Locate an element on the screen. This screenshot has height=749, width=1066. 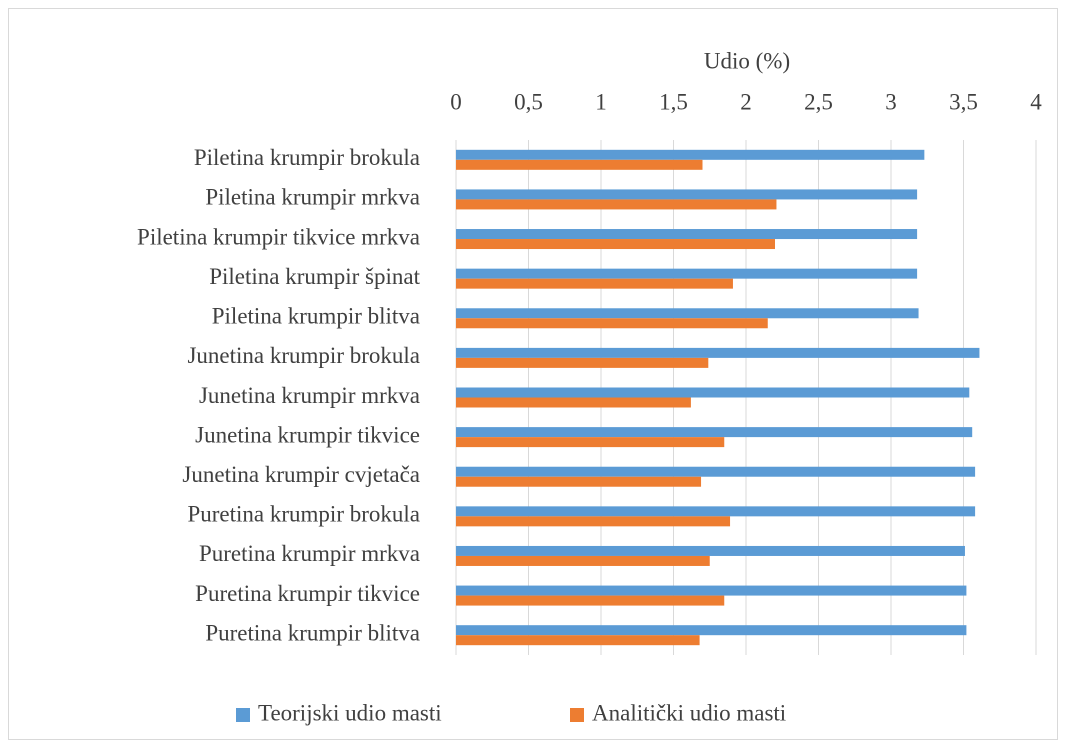
y-tick-label: Piletina krumpir mrkva is located at coordinates (312, 197).